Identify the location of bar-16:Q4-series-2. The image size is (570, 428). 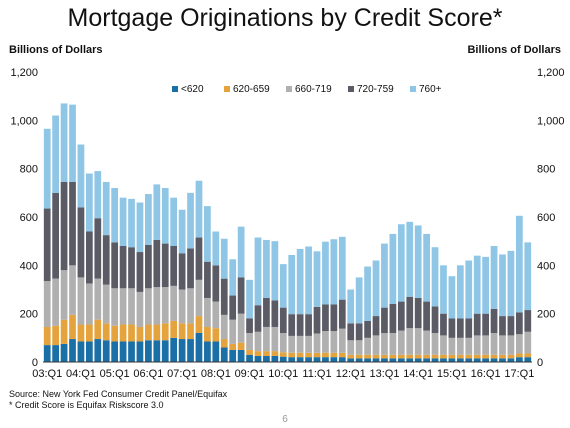
(511, 345).